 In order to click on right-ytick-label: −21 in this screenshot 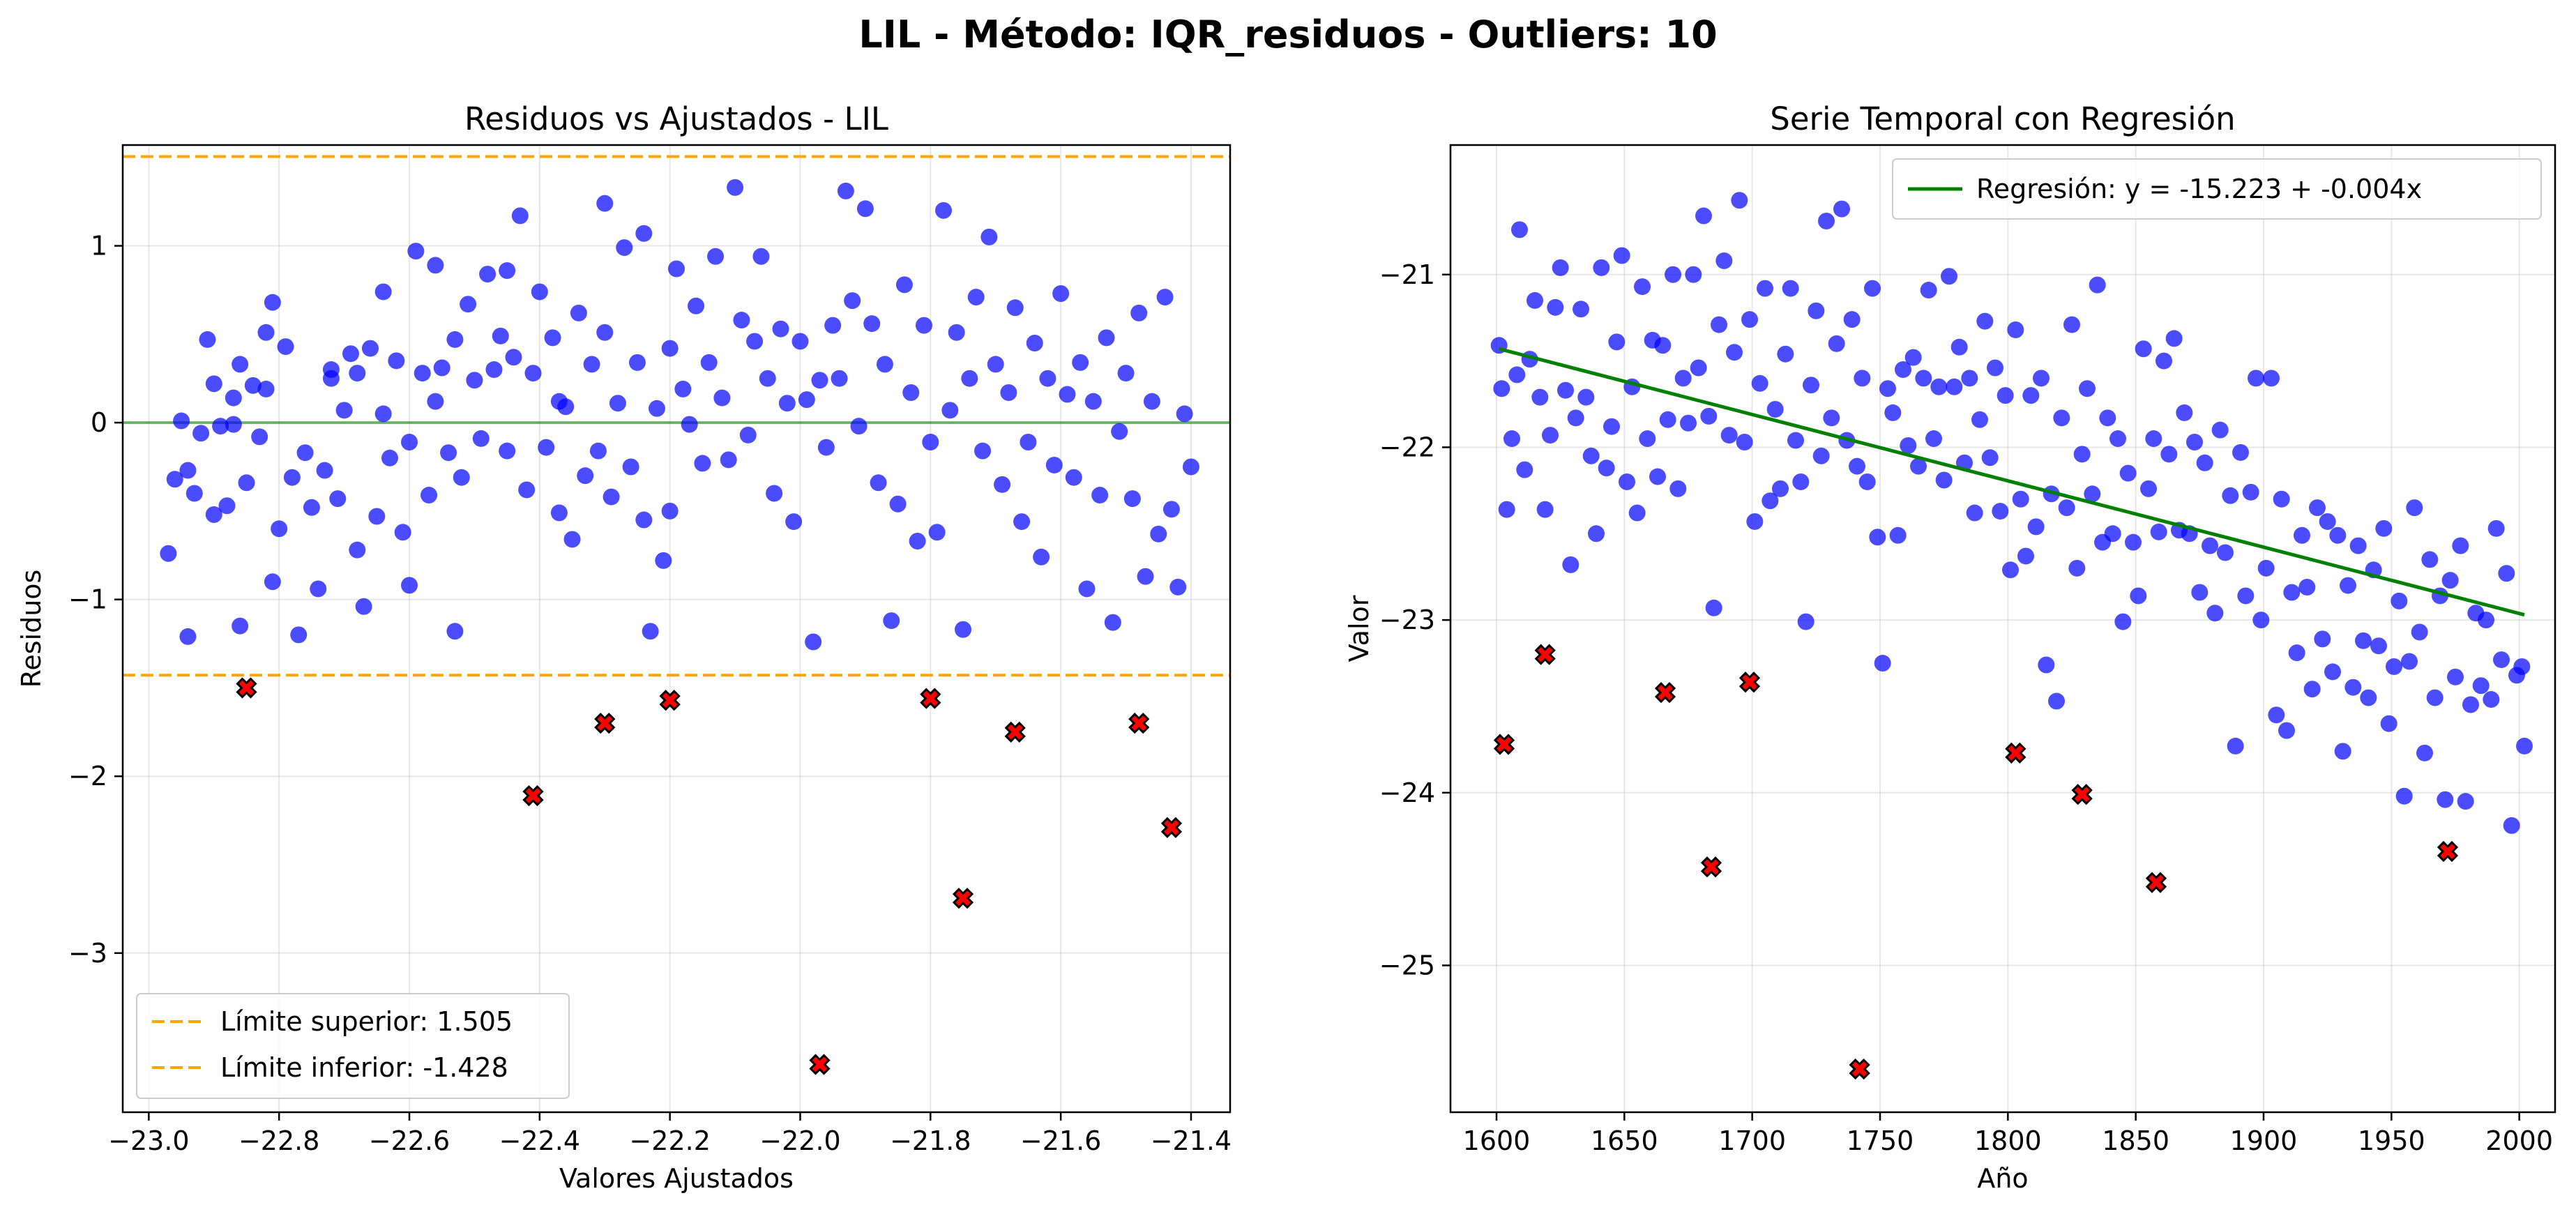, I will do `click(1407, 274)`.